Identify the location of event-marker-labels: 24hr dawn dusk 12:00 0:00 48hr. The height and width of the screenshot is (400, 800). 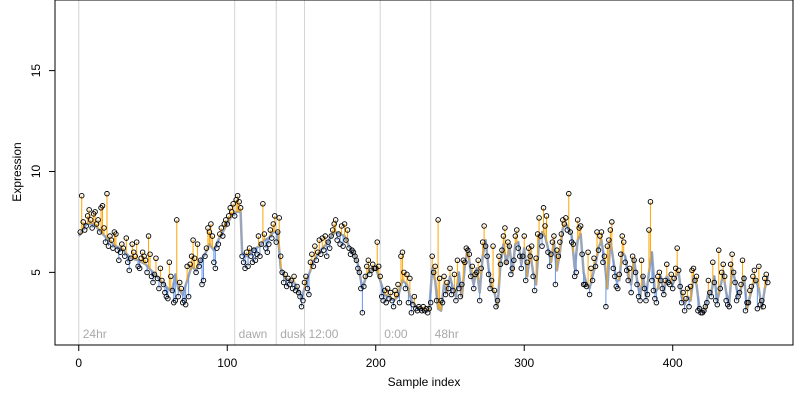
(271, 334).